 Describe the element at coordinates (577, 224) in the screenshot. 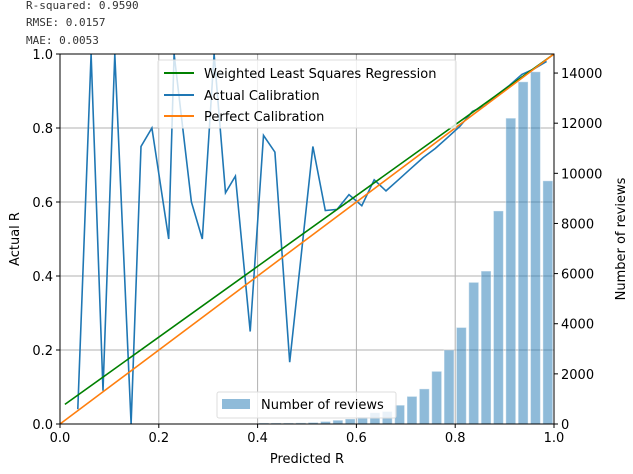

I see `y2-tick-label: 8000` at that location.